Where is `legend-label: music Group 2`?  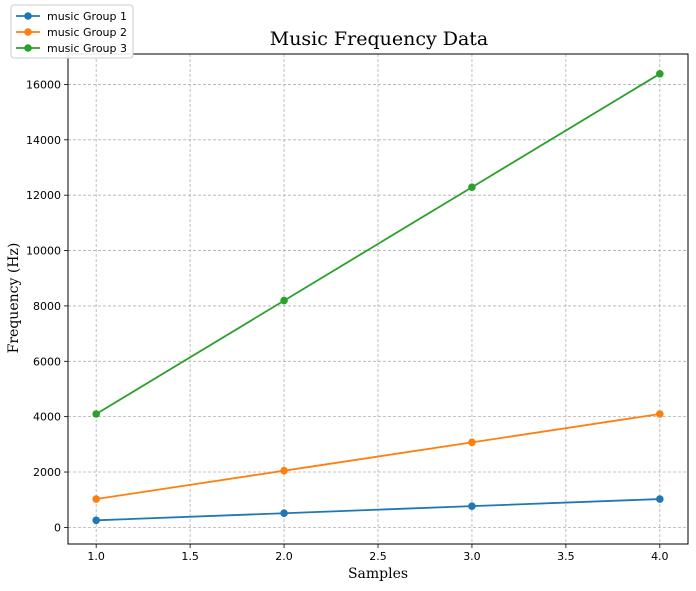
legend-label: music Group 2 is located at coordinates (87, 32).